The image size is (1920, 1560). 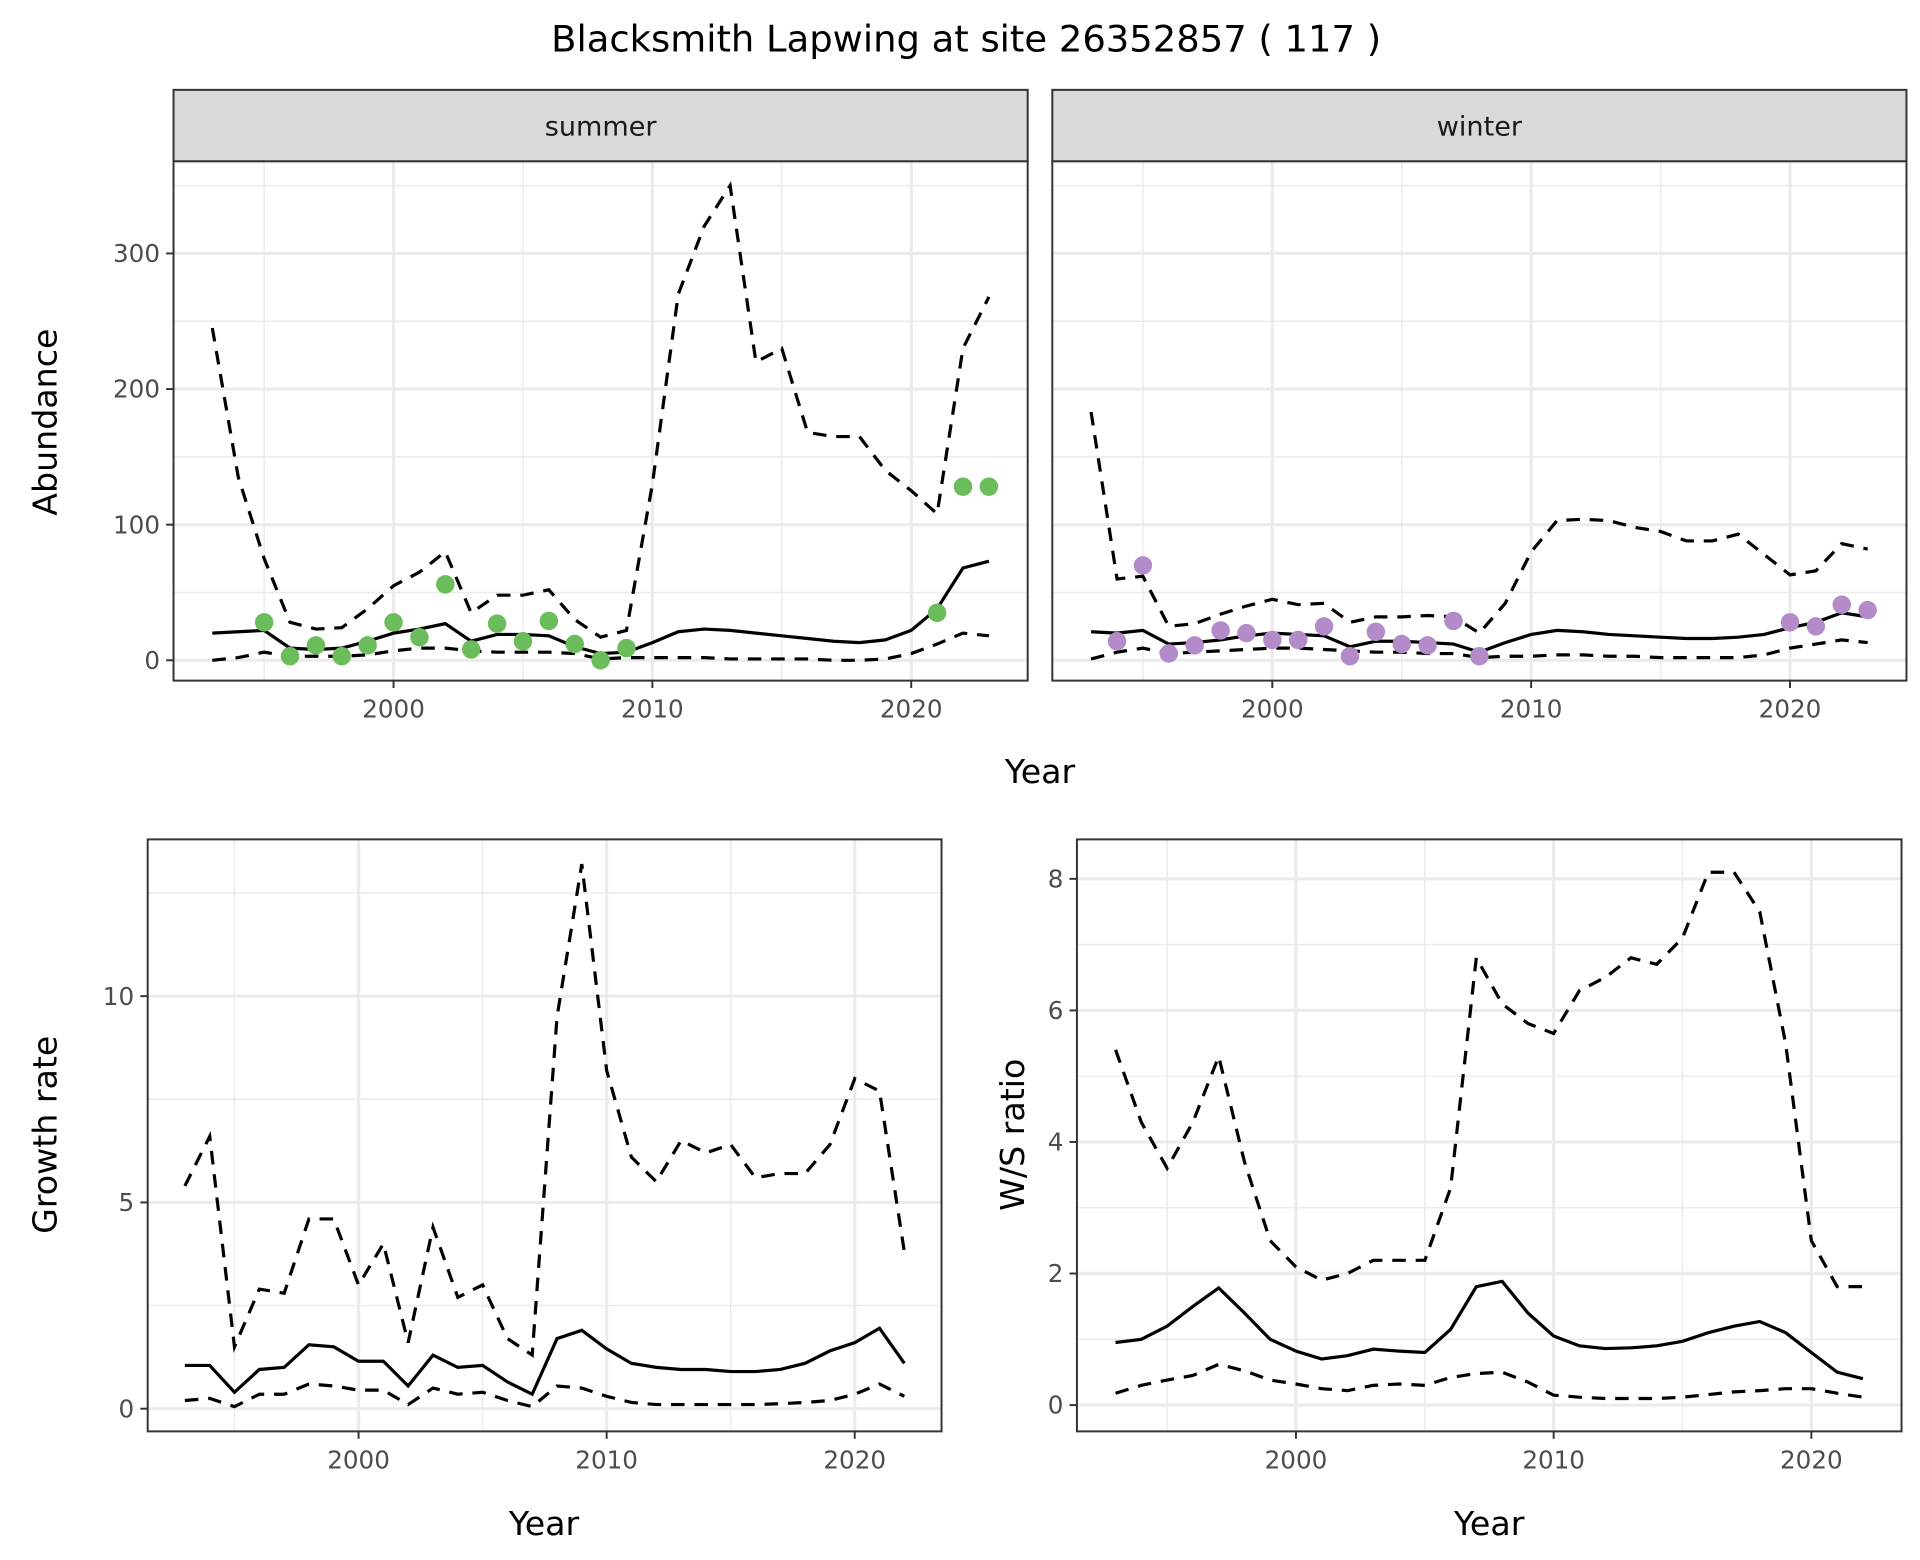 I want to click on y-tick-label: 200, so click(x=136, y=389).